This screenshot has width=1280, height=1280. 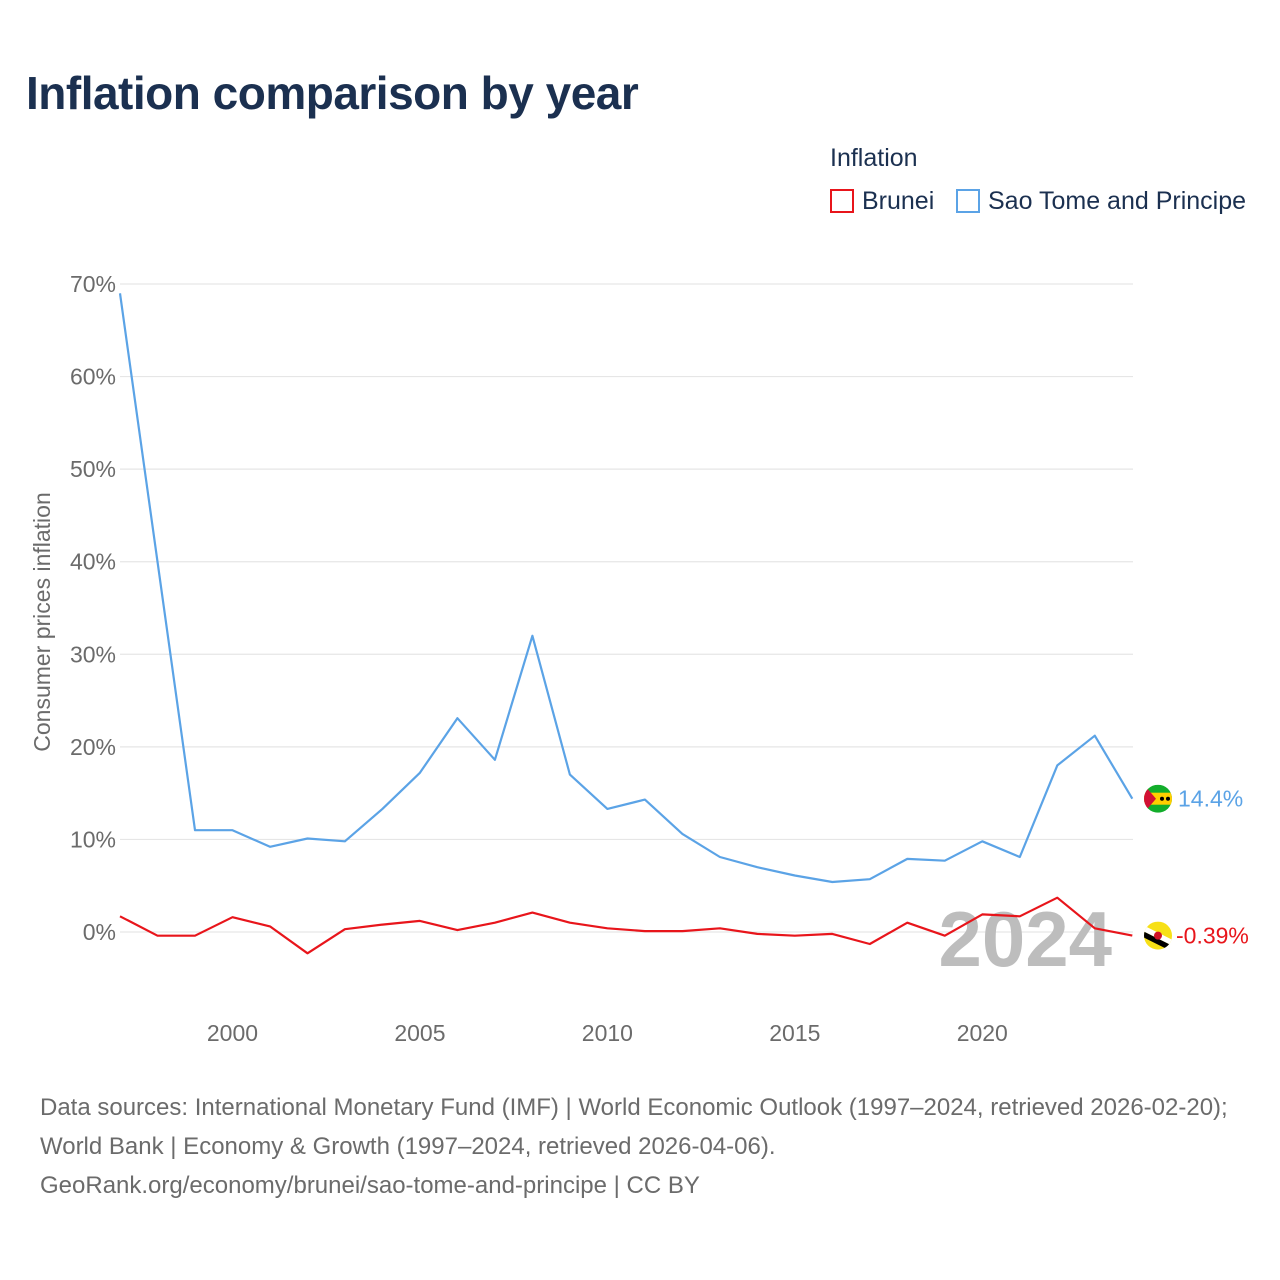 I want to click on x-tick-label-2000: 2000, so click(x=232, y=1033).